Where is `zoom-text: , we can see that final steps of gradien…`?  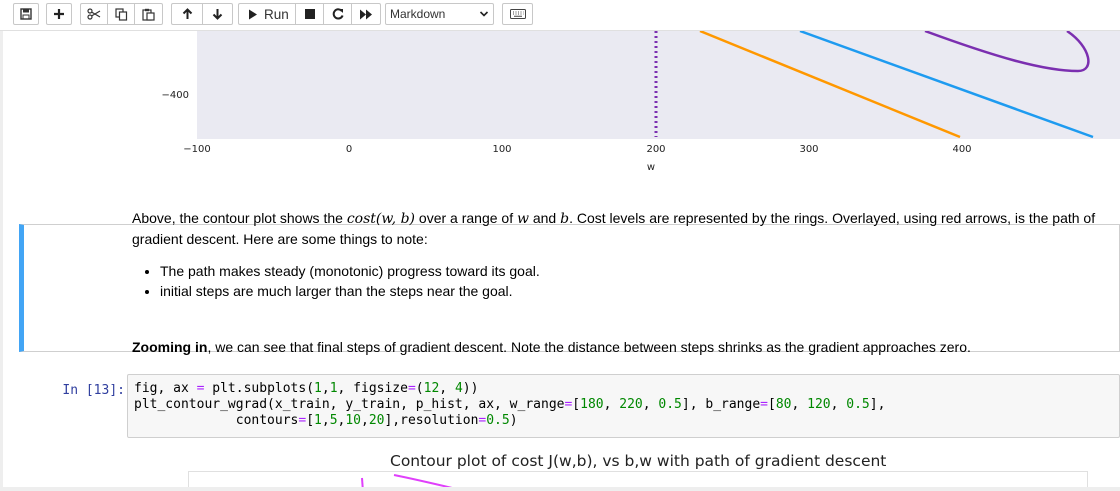
zoom-text: , we can see that final steps of gradien… is located at coordinates (589, 347).